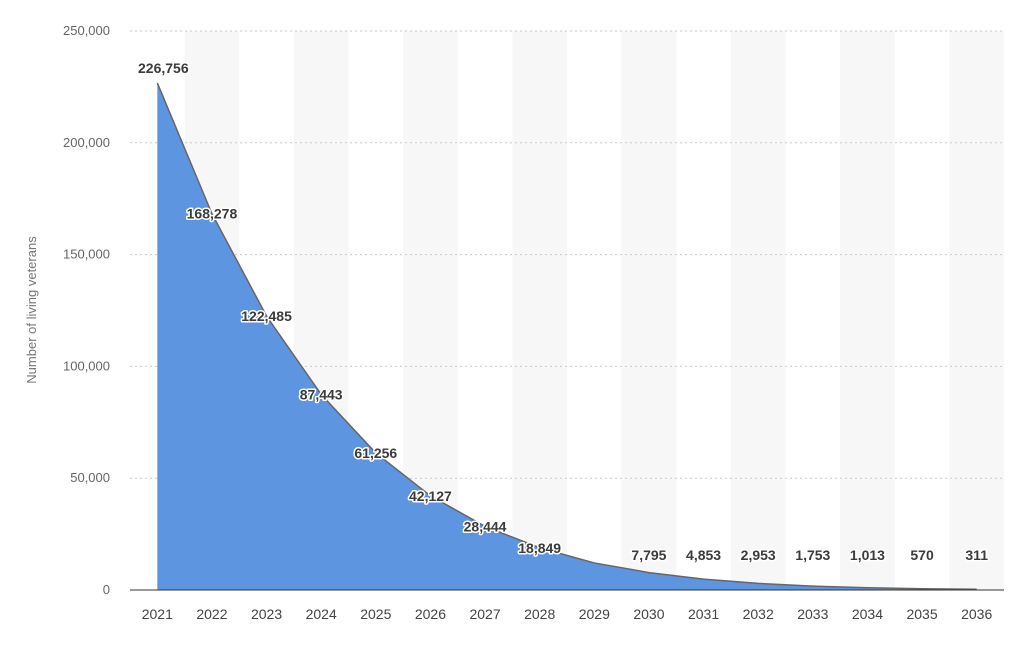  Describe the element at coordinates (106, 589) in the screenshot. I see `y-tick-label: 0` at that location.